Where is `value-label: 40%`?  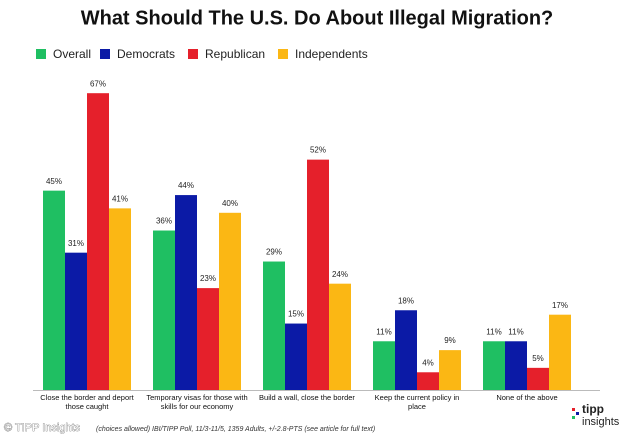
value-label: 40% is located at coordinates (230, 203).